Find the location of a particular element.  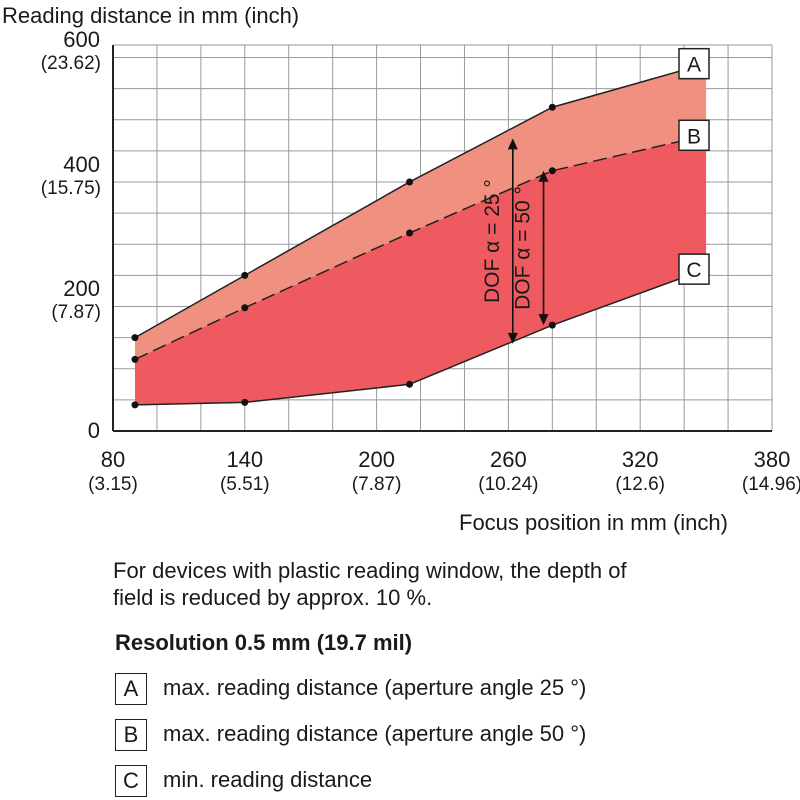

y-tick-sublabel: (7.87) is located at coordinates (76, 313).